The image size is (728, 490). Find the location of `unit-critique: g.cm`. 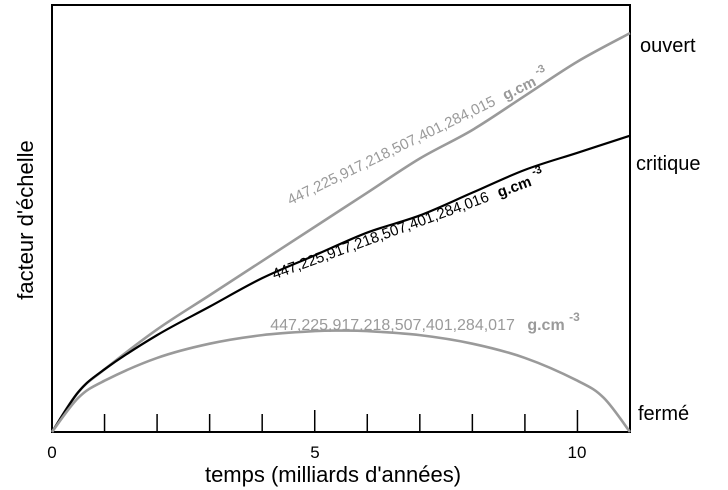

unit-critique: g.cm is located at coordinates (514, 187).